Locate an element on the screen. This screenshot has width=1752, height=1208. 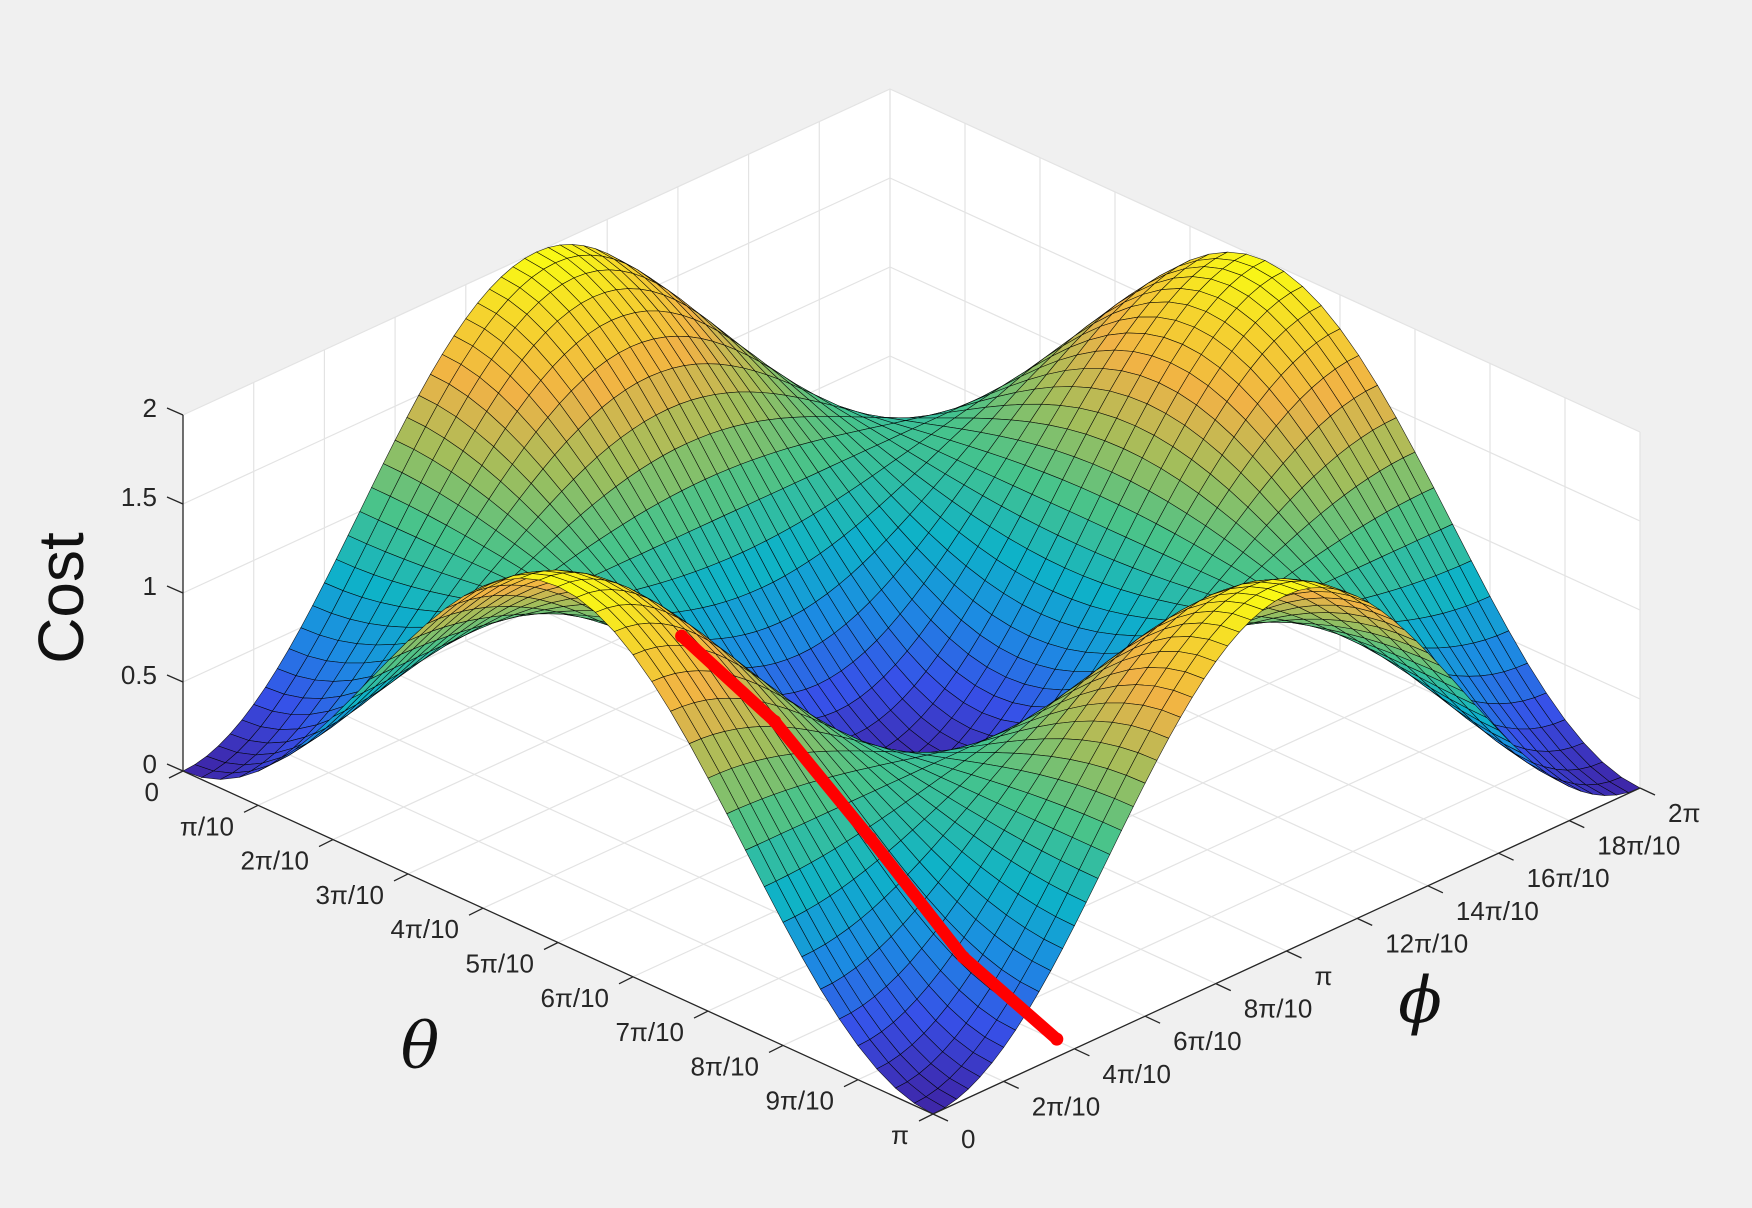
theta-tick-label: π is located at coordinates (900, 1135).